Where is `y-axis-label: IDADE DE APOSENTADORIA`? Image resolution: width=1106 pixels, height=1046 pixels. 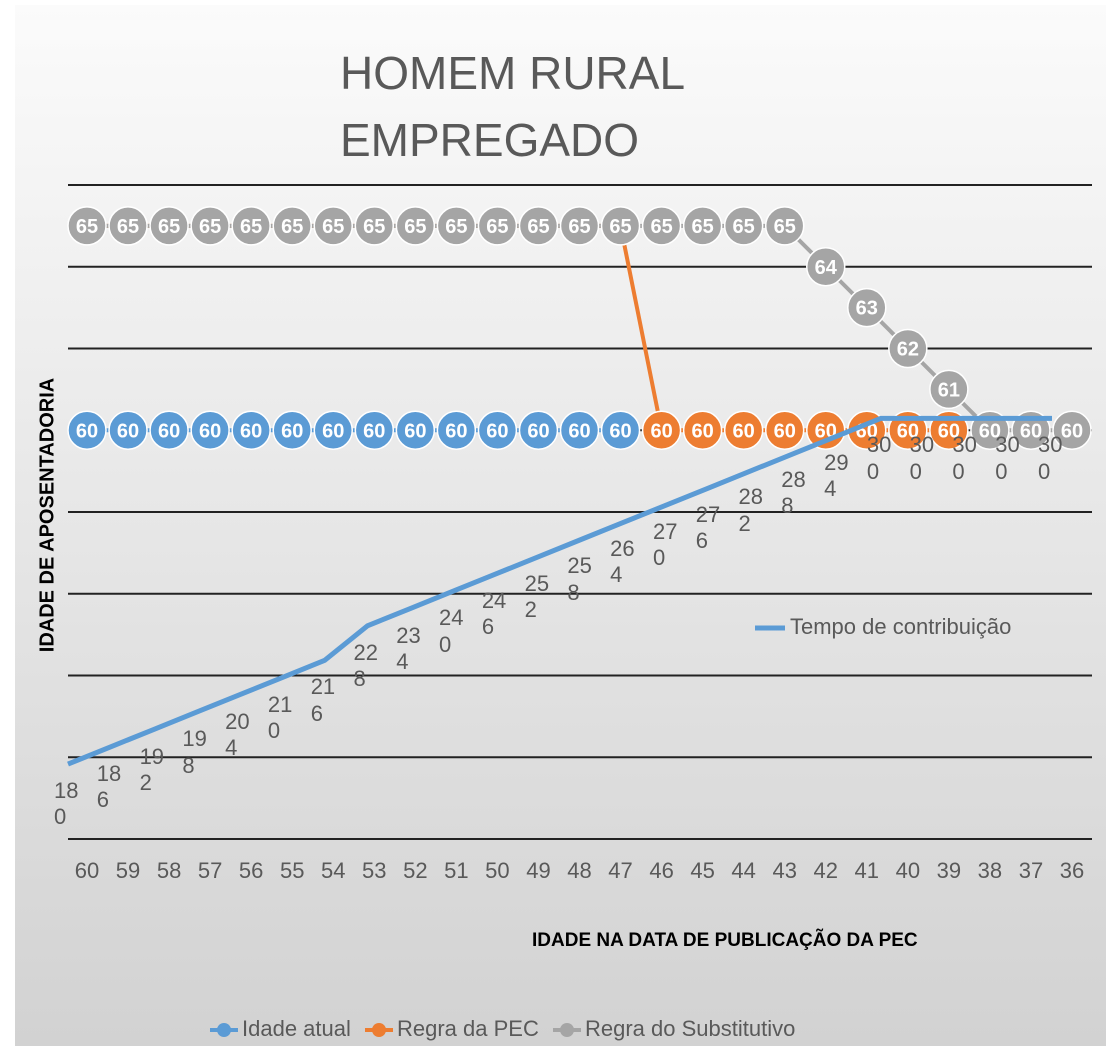 y-axis-label: IDADE DE APOSENTADORIA is located at coordinates (47, 515).